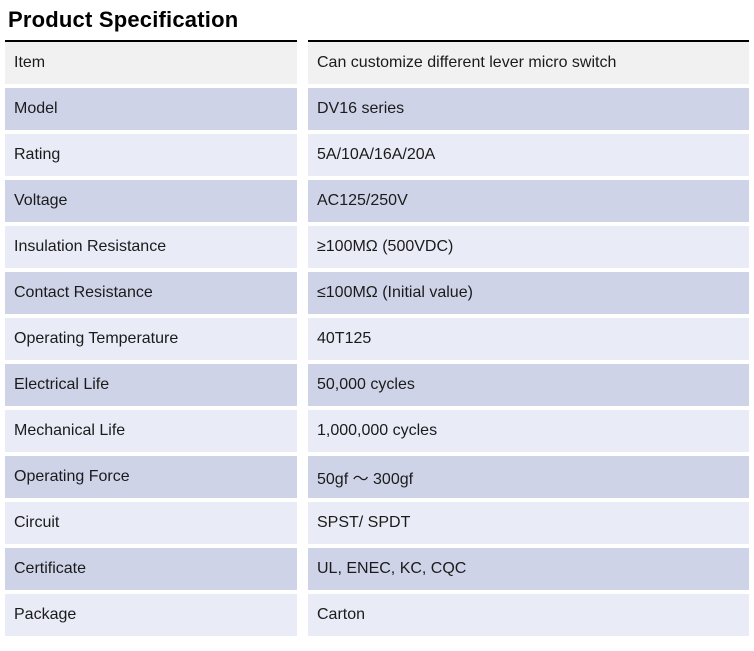 Image resolution: width=754 pixels, height=651 pixels. I want to click on spec-value-cell: Carton, so click(528, 615).